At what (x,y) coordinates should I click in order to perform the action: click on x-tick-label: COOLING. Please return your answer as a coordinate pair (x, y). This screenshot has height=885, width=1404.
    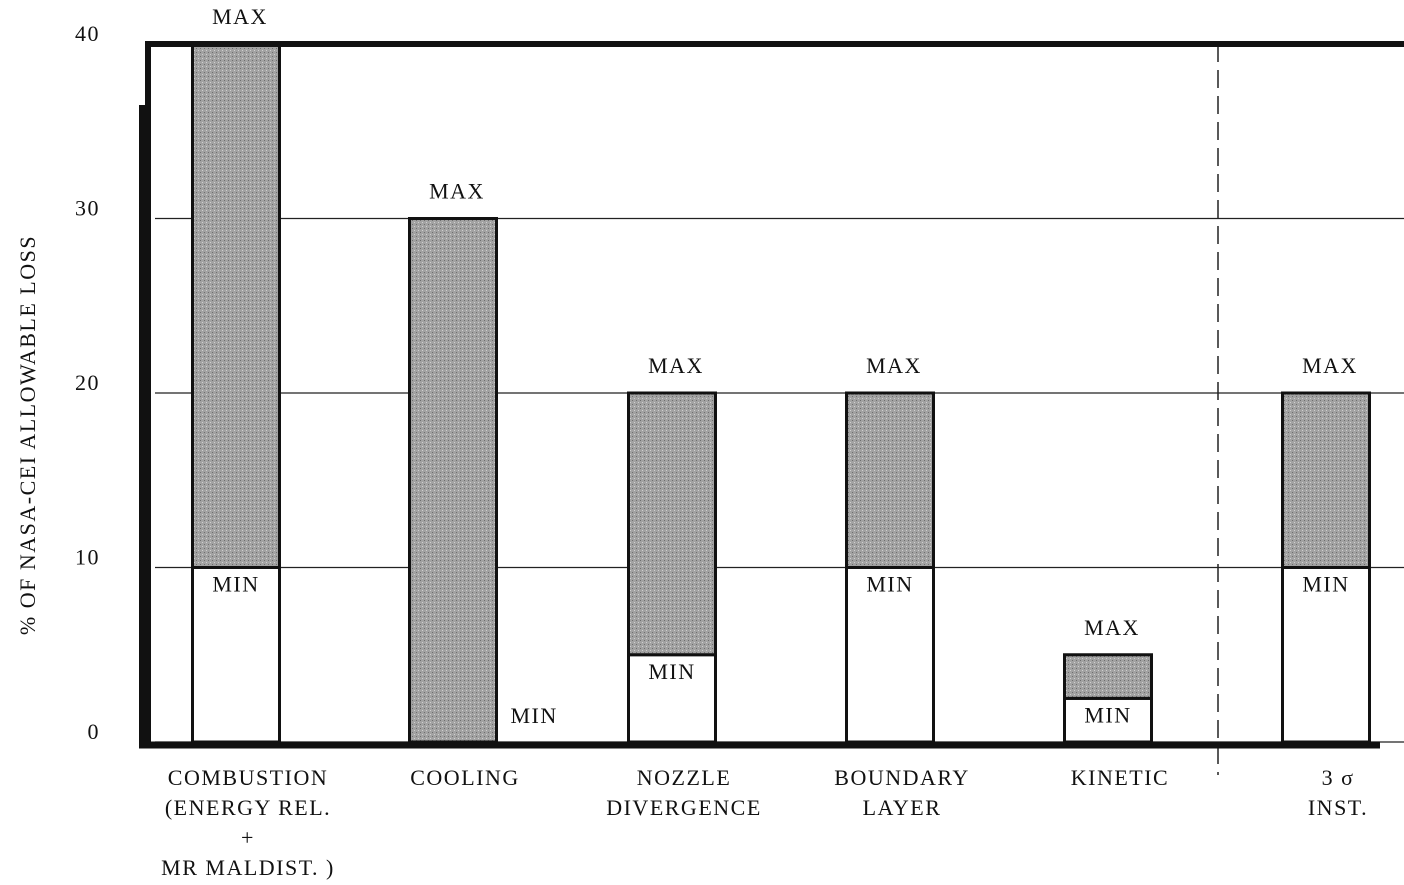
    Looking at the image, I should click on (465, 777).